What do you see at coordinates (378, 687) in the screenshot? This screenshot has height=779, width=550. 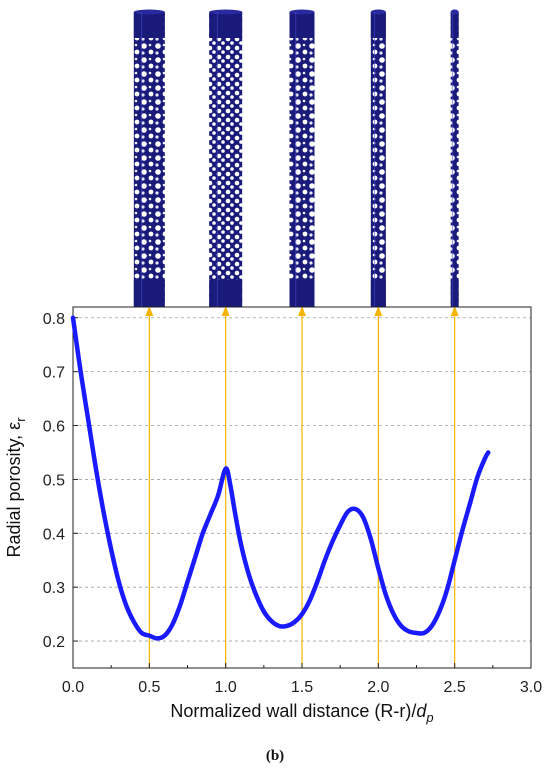 I see `x-tick-label: 2.0` at bounding box center [378, 687].